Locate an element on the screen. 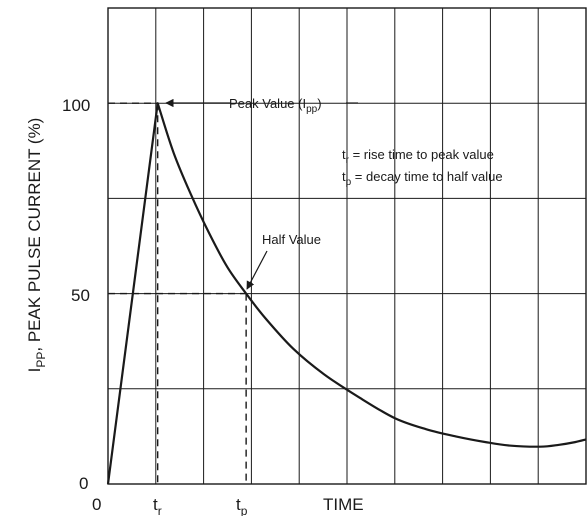 This screenshot has width=588, height=516. half-value-annotation: Half Value is located at coordinates (291, 239).